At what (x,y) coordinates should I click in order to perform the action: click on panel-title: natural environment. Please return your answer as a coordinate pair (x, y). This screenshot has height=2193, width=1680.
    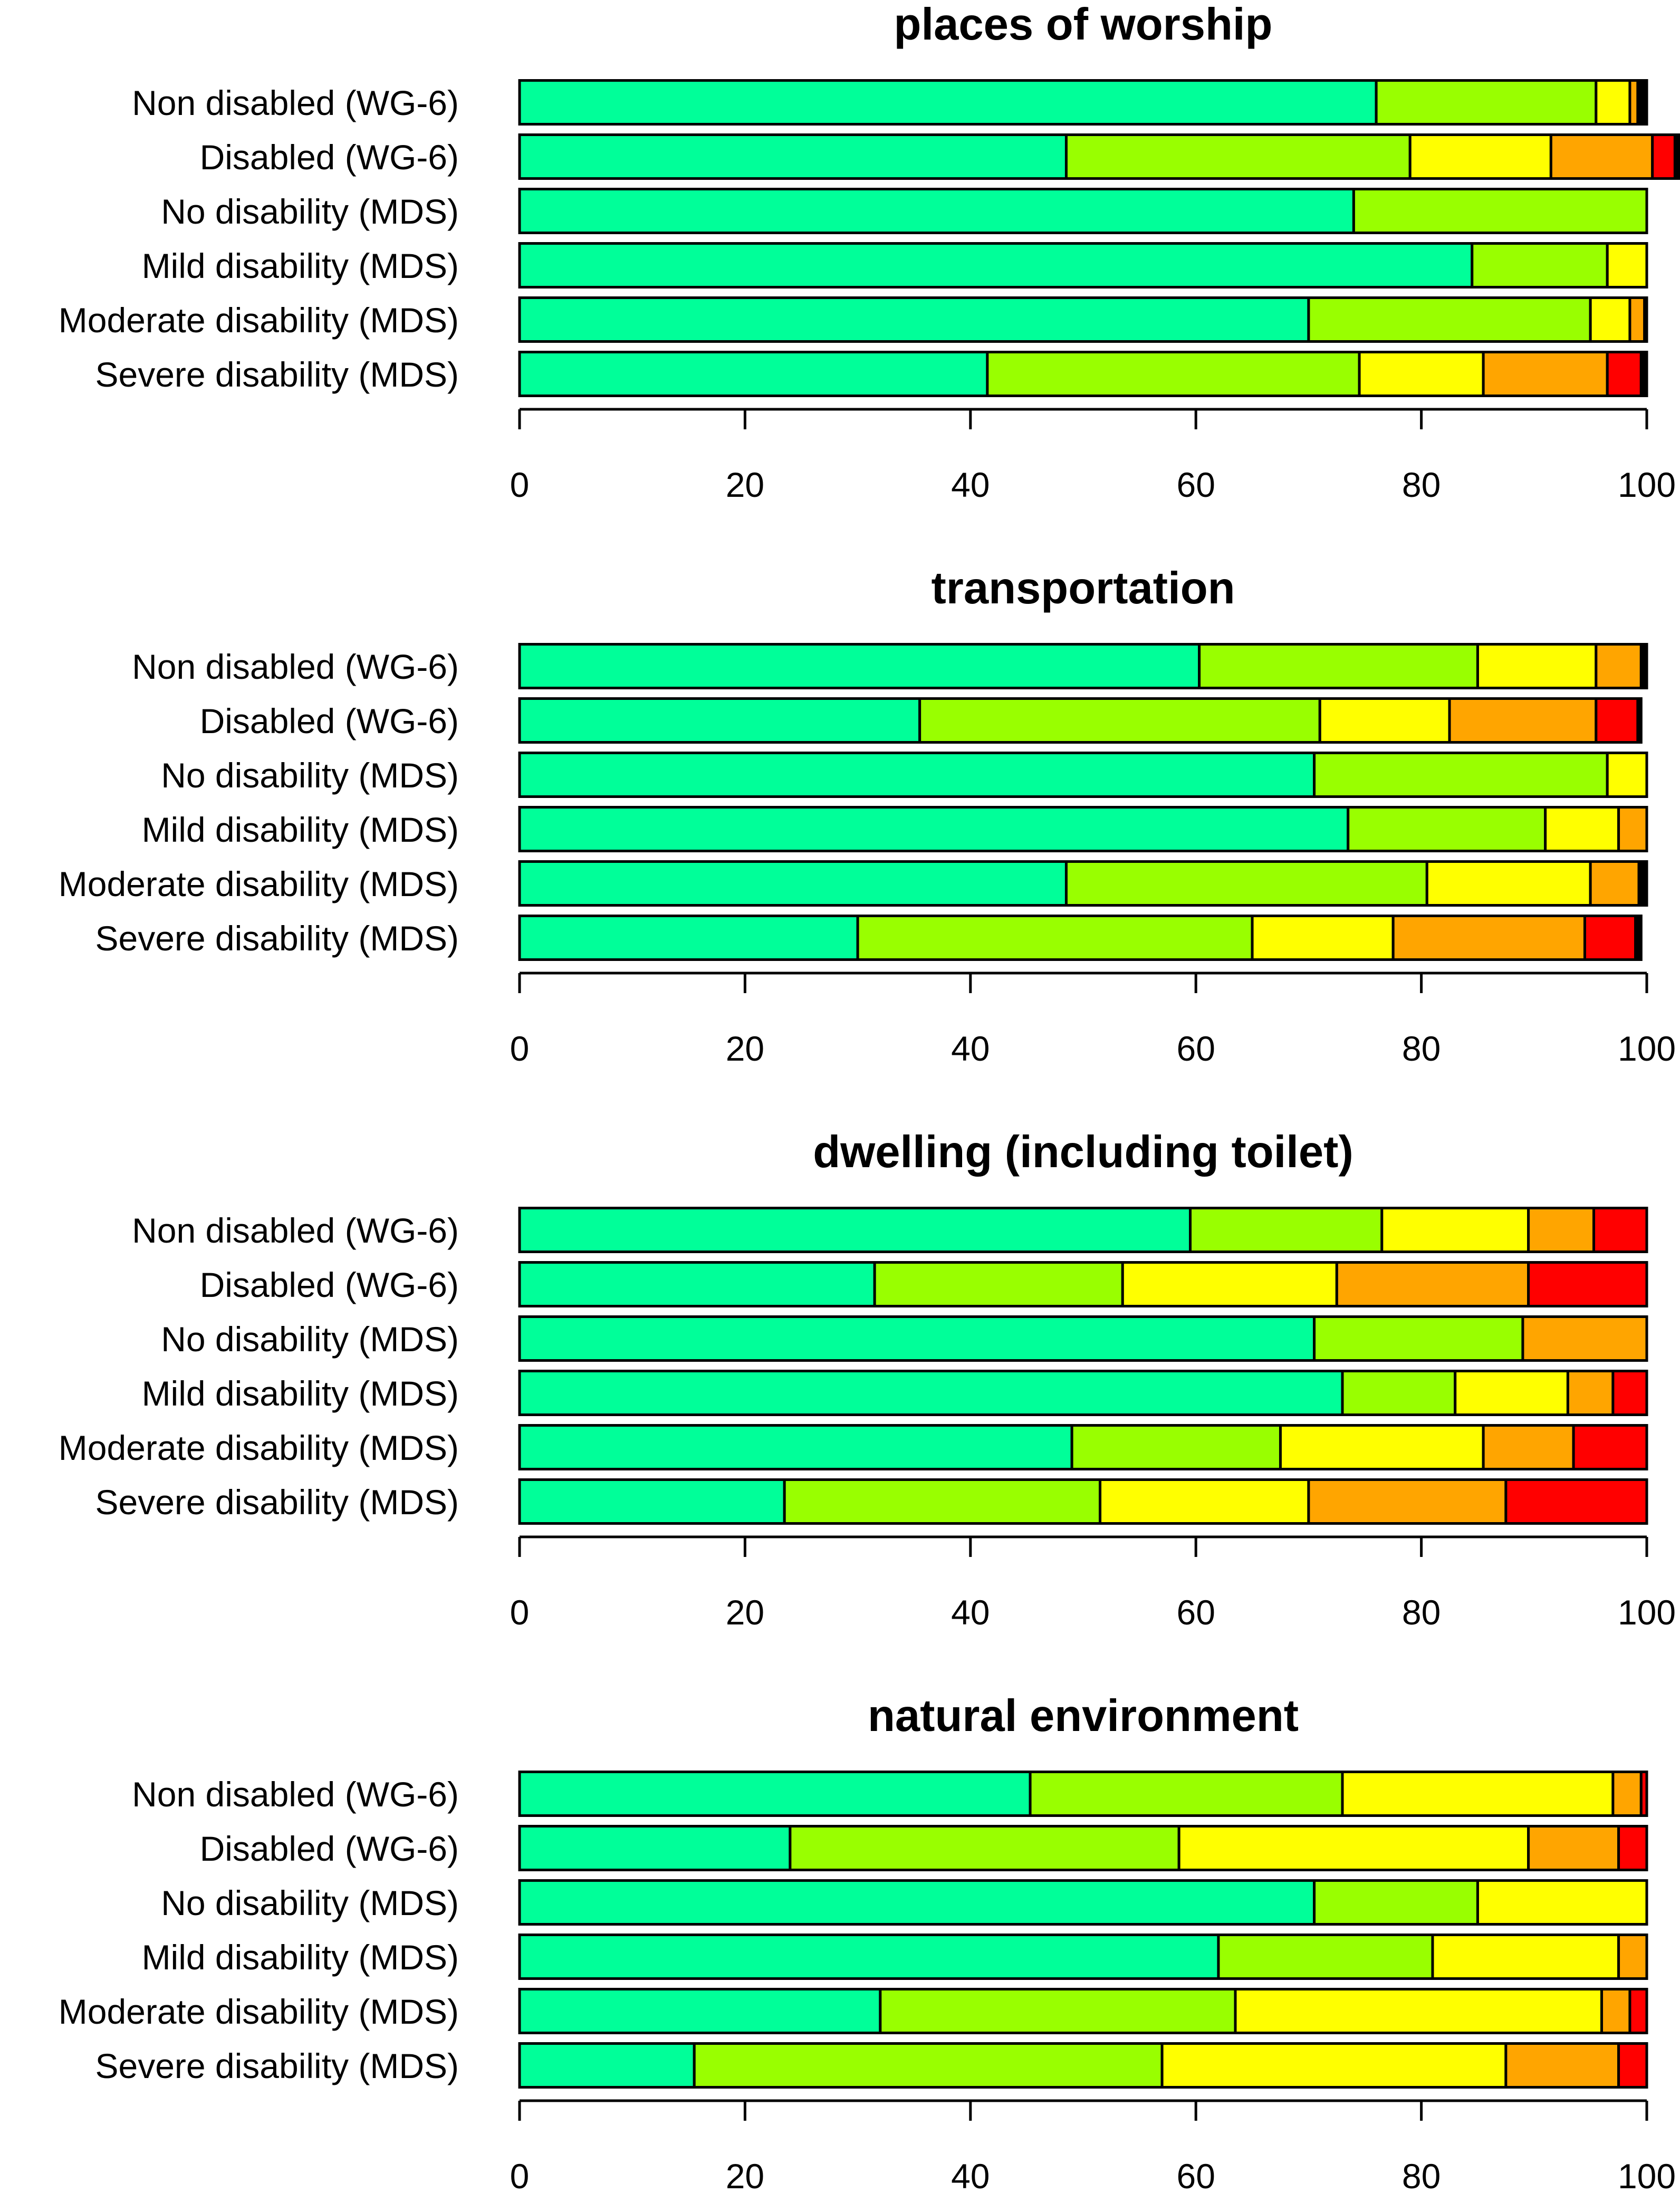
    Looking at the image, I should click on (1083, 1716).